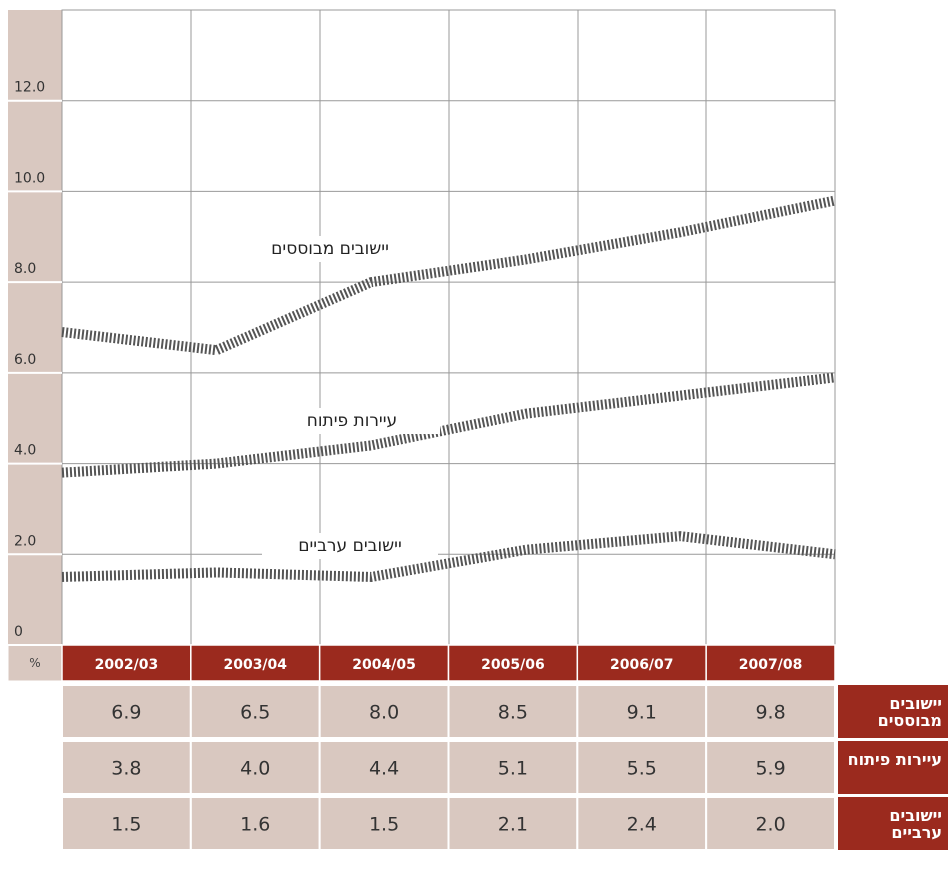  I want to click on y-tick-label: 6.0, so click(25, 360).